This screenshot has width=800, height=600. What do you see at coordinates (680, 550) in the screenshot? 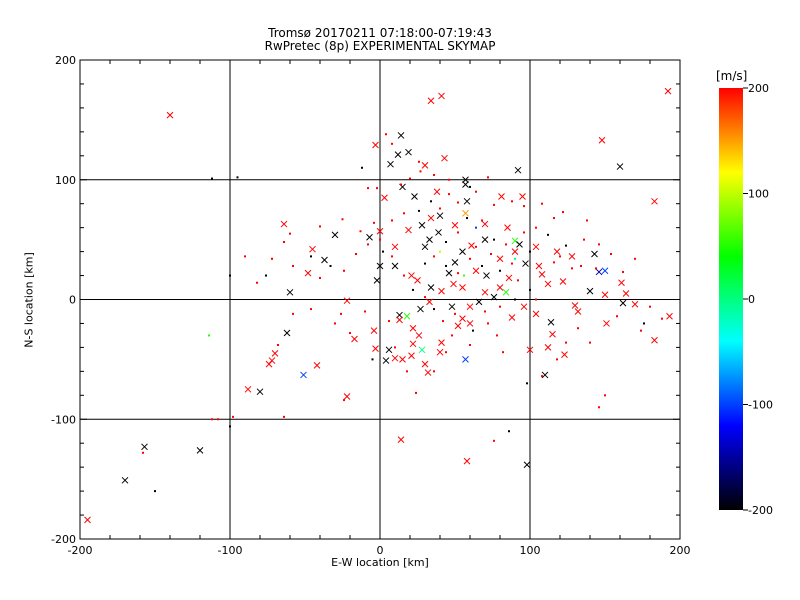
I see `x-tick-label: 200` at bounding box center [680, 550].